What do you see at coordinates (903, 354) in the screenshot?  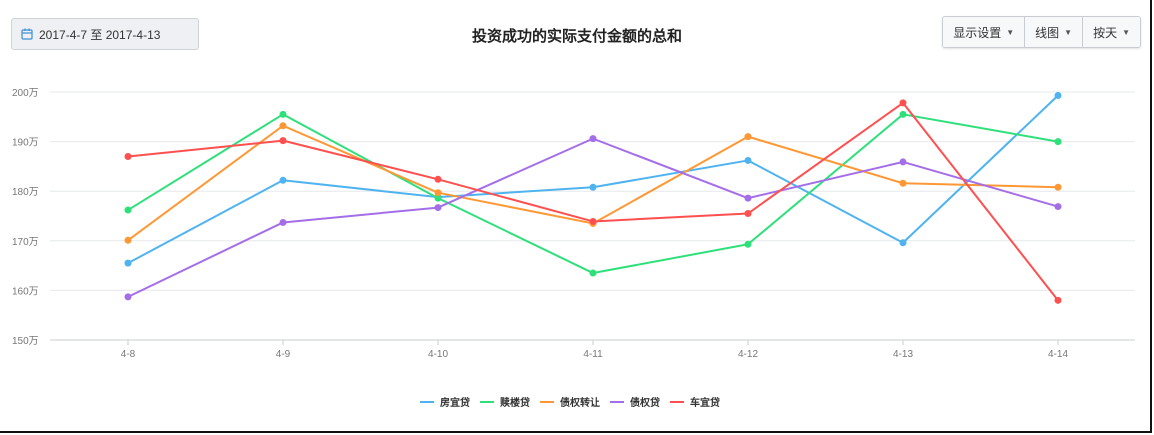 I see `x-tick-label: 4-13` at bounding box center [903, 354].